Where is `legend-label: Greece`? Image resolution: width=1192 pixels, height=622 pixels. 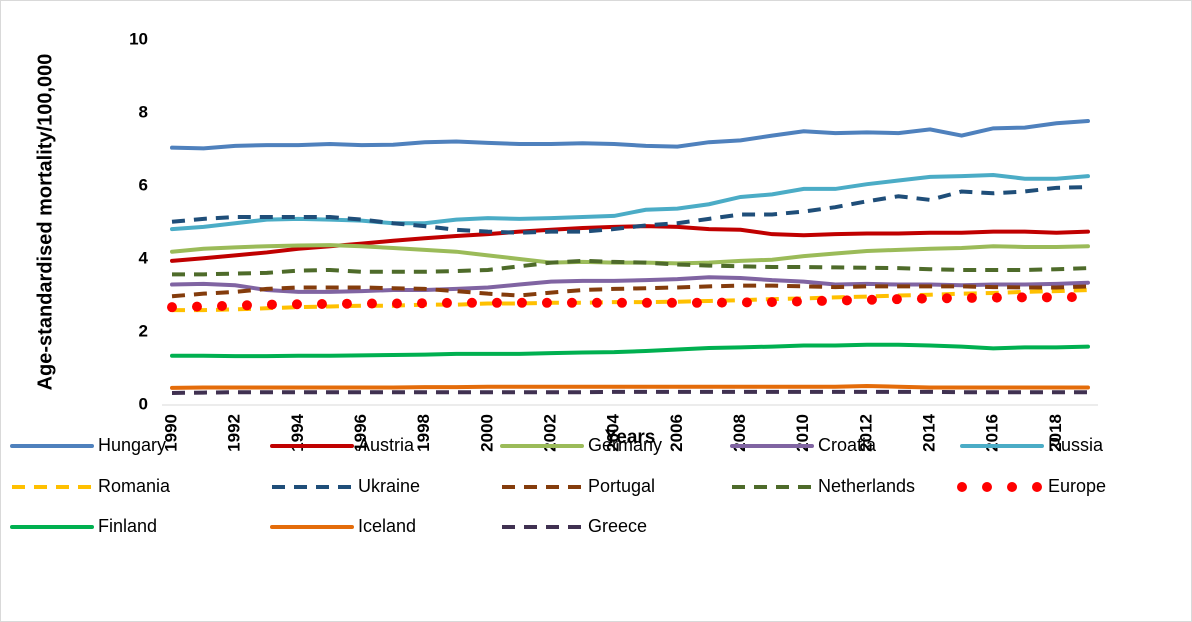
legend-label: Greece is located at coordinates (617, 526).